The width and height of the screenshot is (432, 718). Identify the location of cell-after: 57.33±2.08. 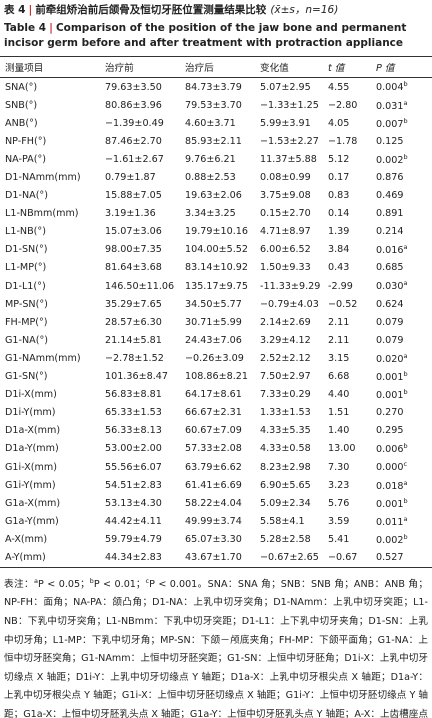
(217, 449).